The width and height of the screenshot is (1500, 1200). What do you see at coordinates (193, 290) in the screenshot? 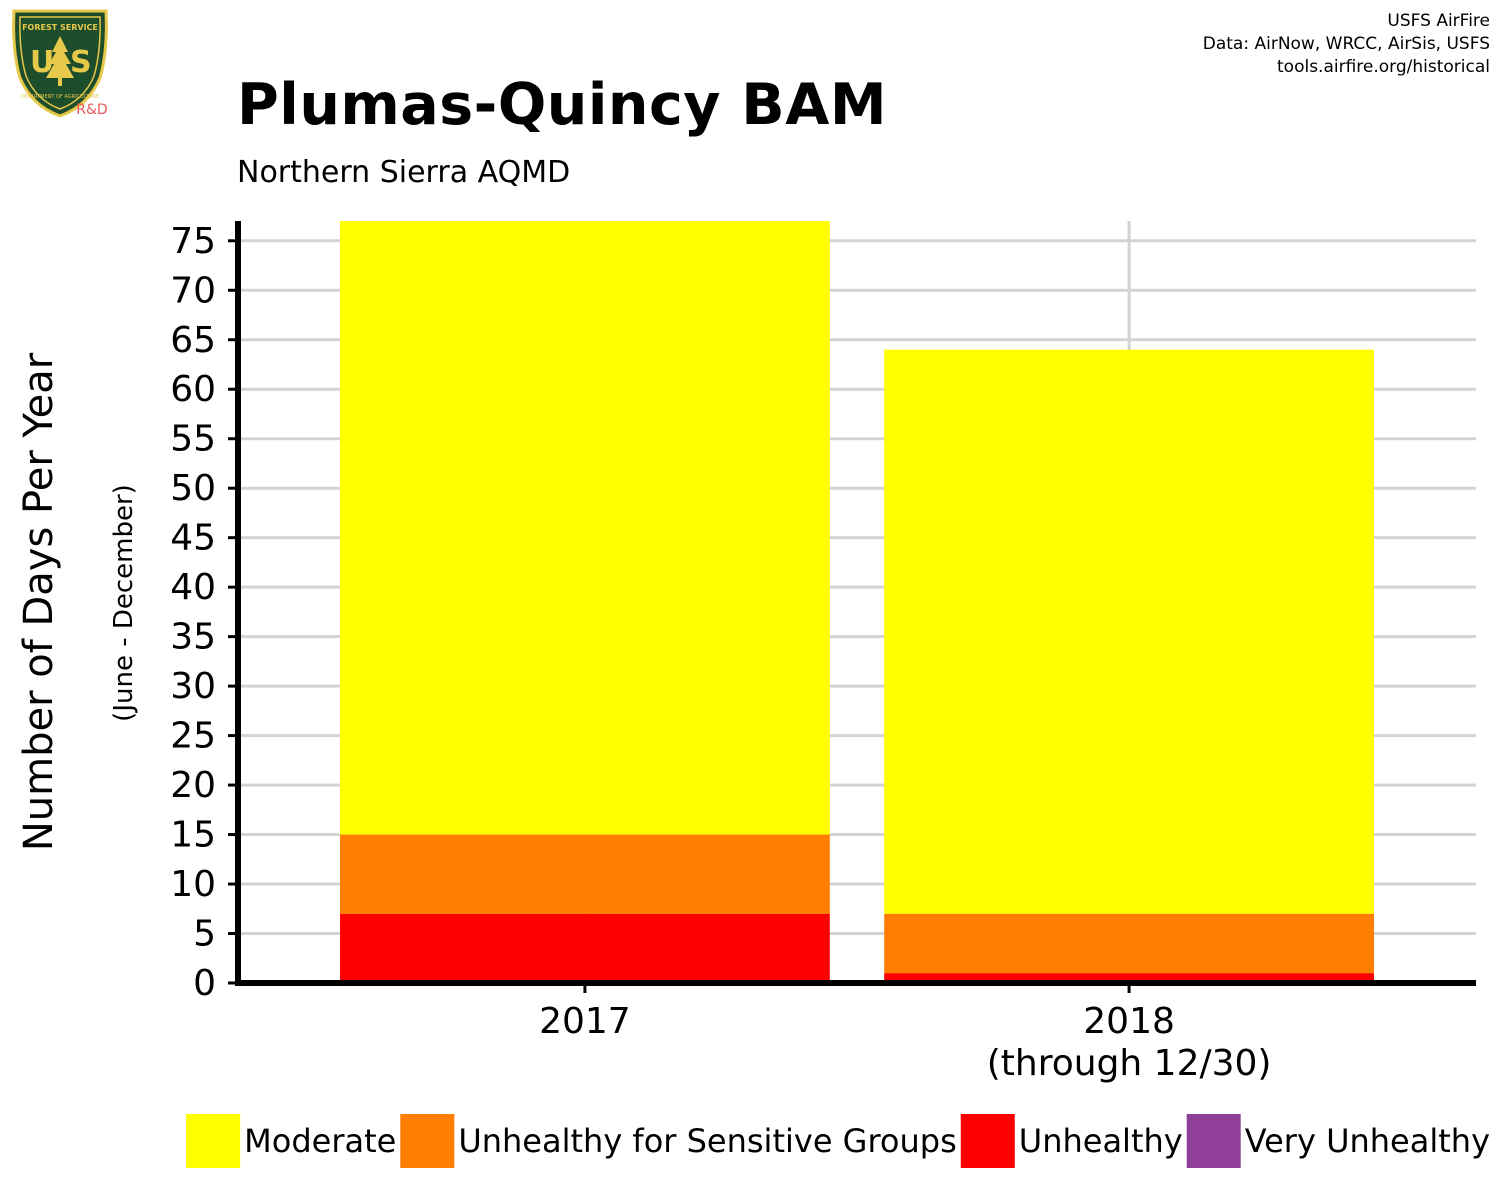
I see `y-tick-label: 70` at bounding box center [193, 290].